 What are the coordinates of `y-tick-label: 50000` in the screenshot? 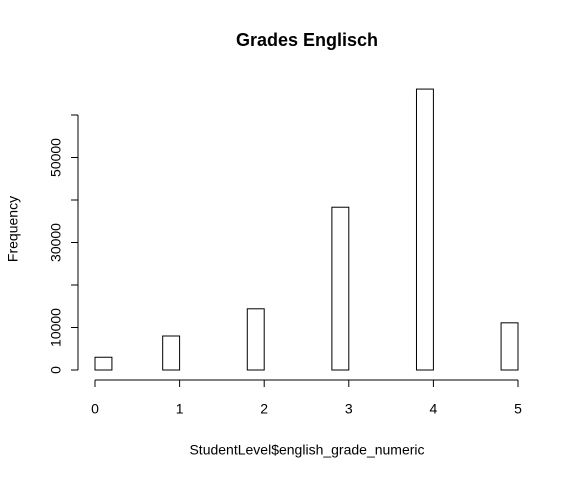 It's located at (56, 157).